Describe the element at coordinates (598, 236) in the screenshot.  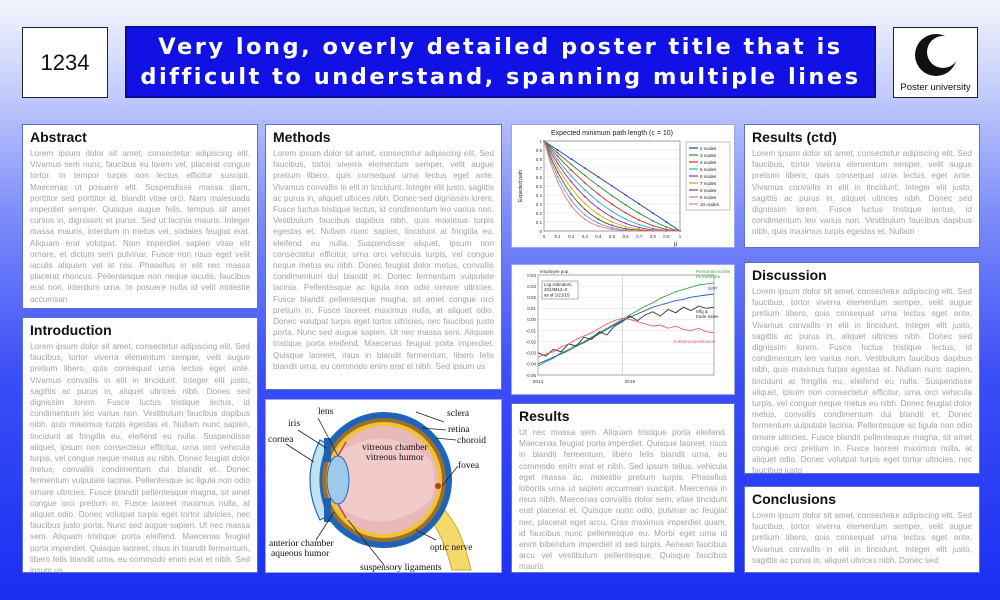
I see `chart1-xtick-label: 0.4` at that location.